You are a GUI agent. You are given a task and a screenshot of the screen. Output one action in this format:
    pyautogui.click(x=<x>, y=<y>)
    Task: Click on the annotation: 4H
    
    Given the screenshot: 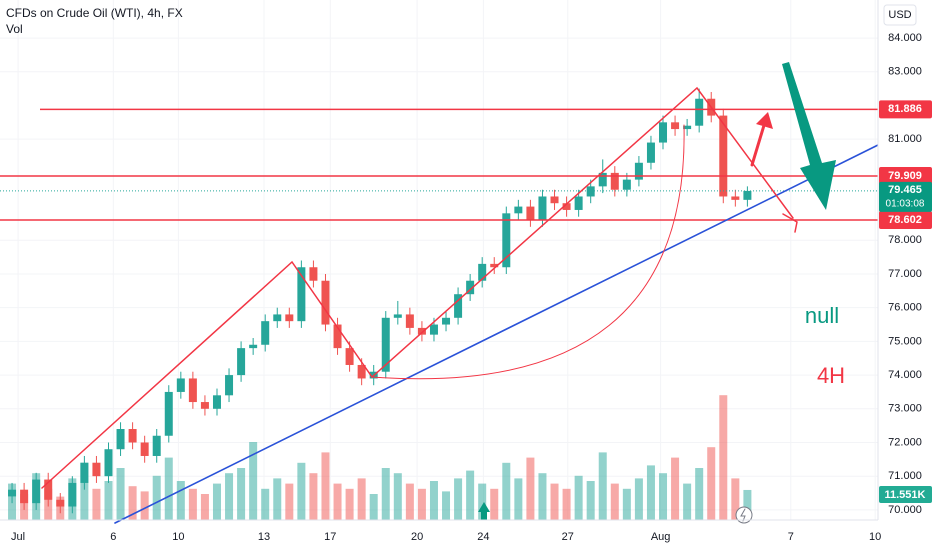 What is the action you would take?
    pyautogui.click(x=831, y=375)
    